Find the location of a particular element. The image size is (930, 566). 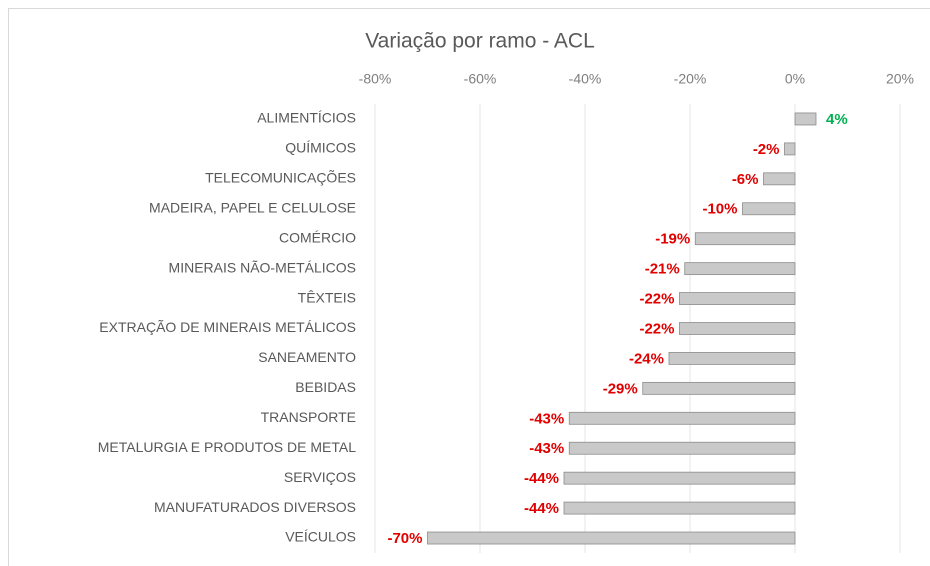

category-label: SANEAMENTO is located at coordinates (307, 357).